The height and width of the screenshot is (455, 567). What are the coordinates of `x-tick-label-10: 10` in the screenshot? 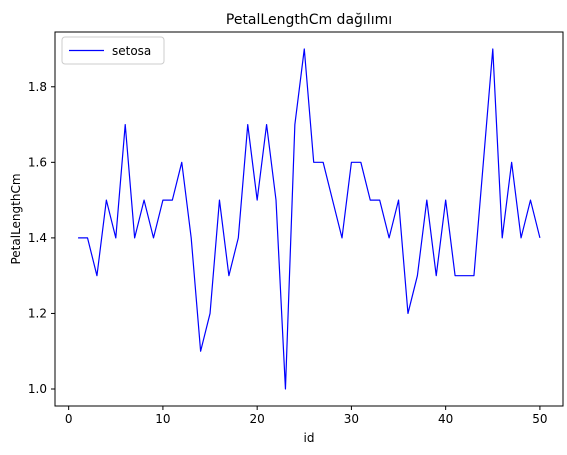 It's located at (162, 419).